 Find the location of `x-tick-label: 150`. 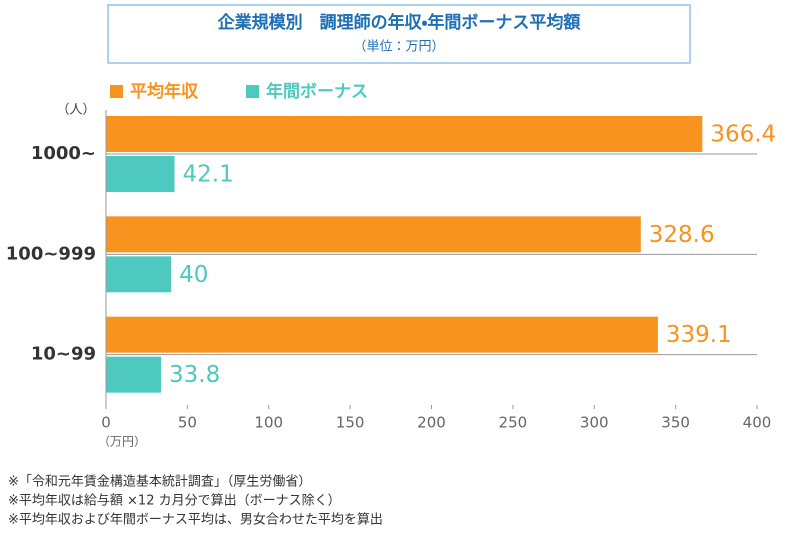

x-tick-label: 150 is located at coordinates (350, 423).